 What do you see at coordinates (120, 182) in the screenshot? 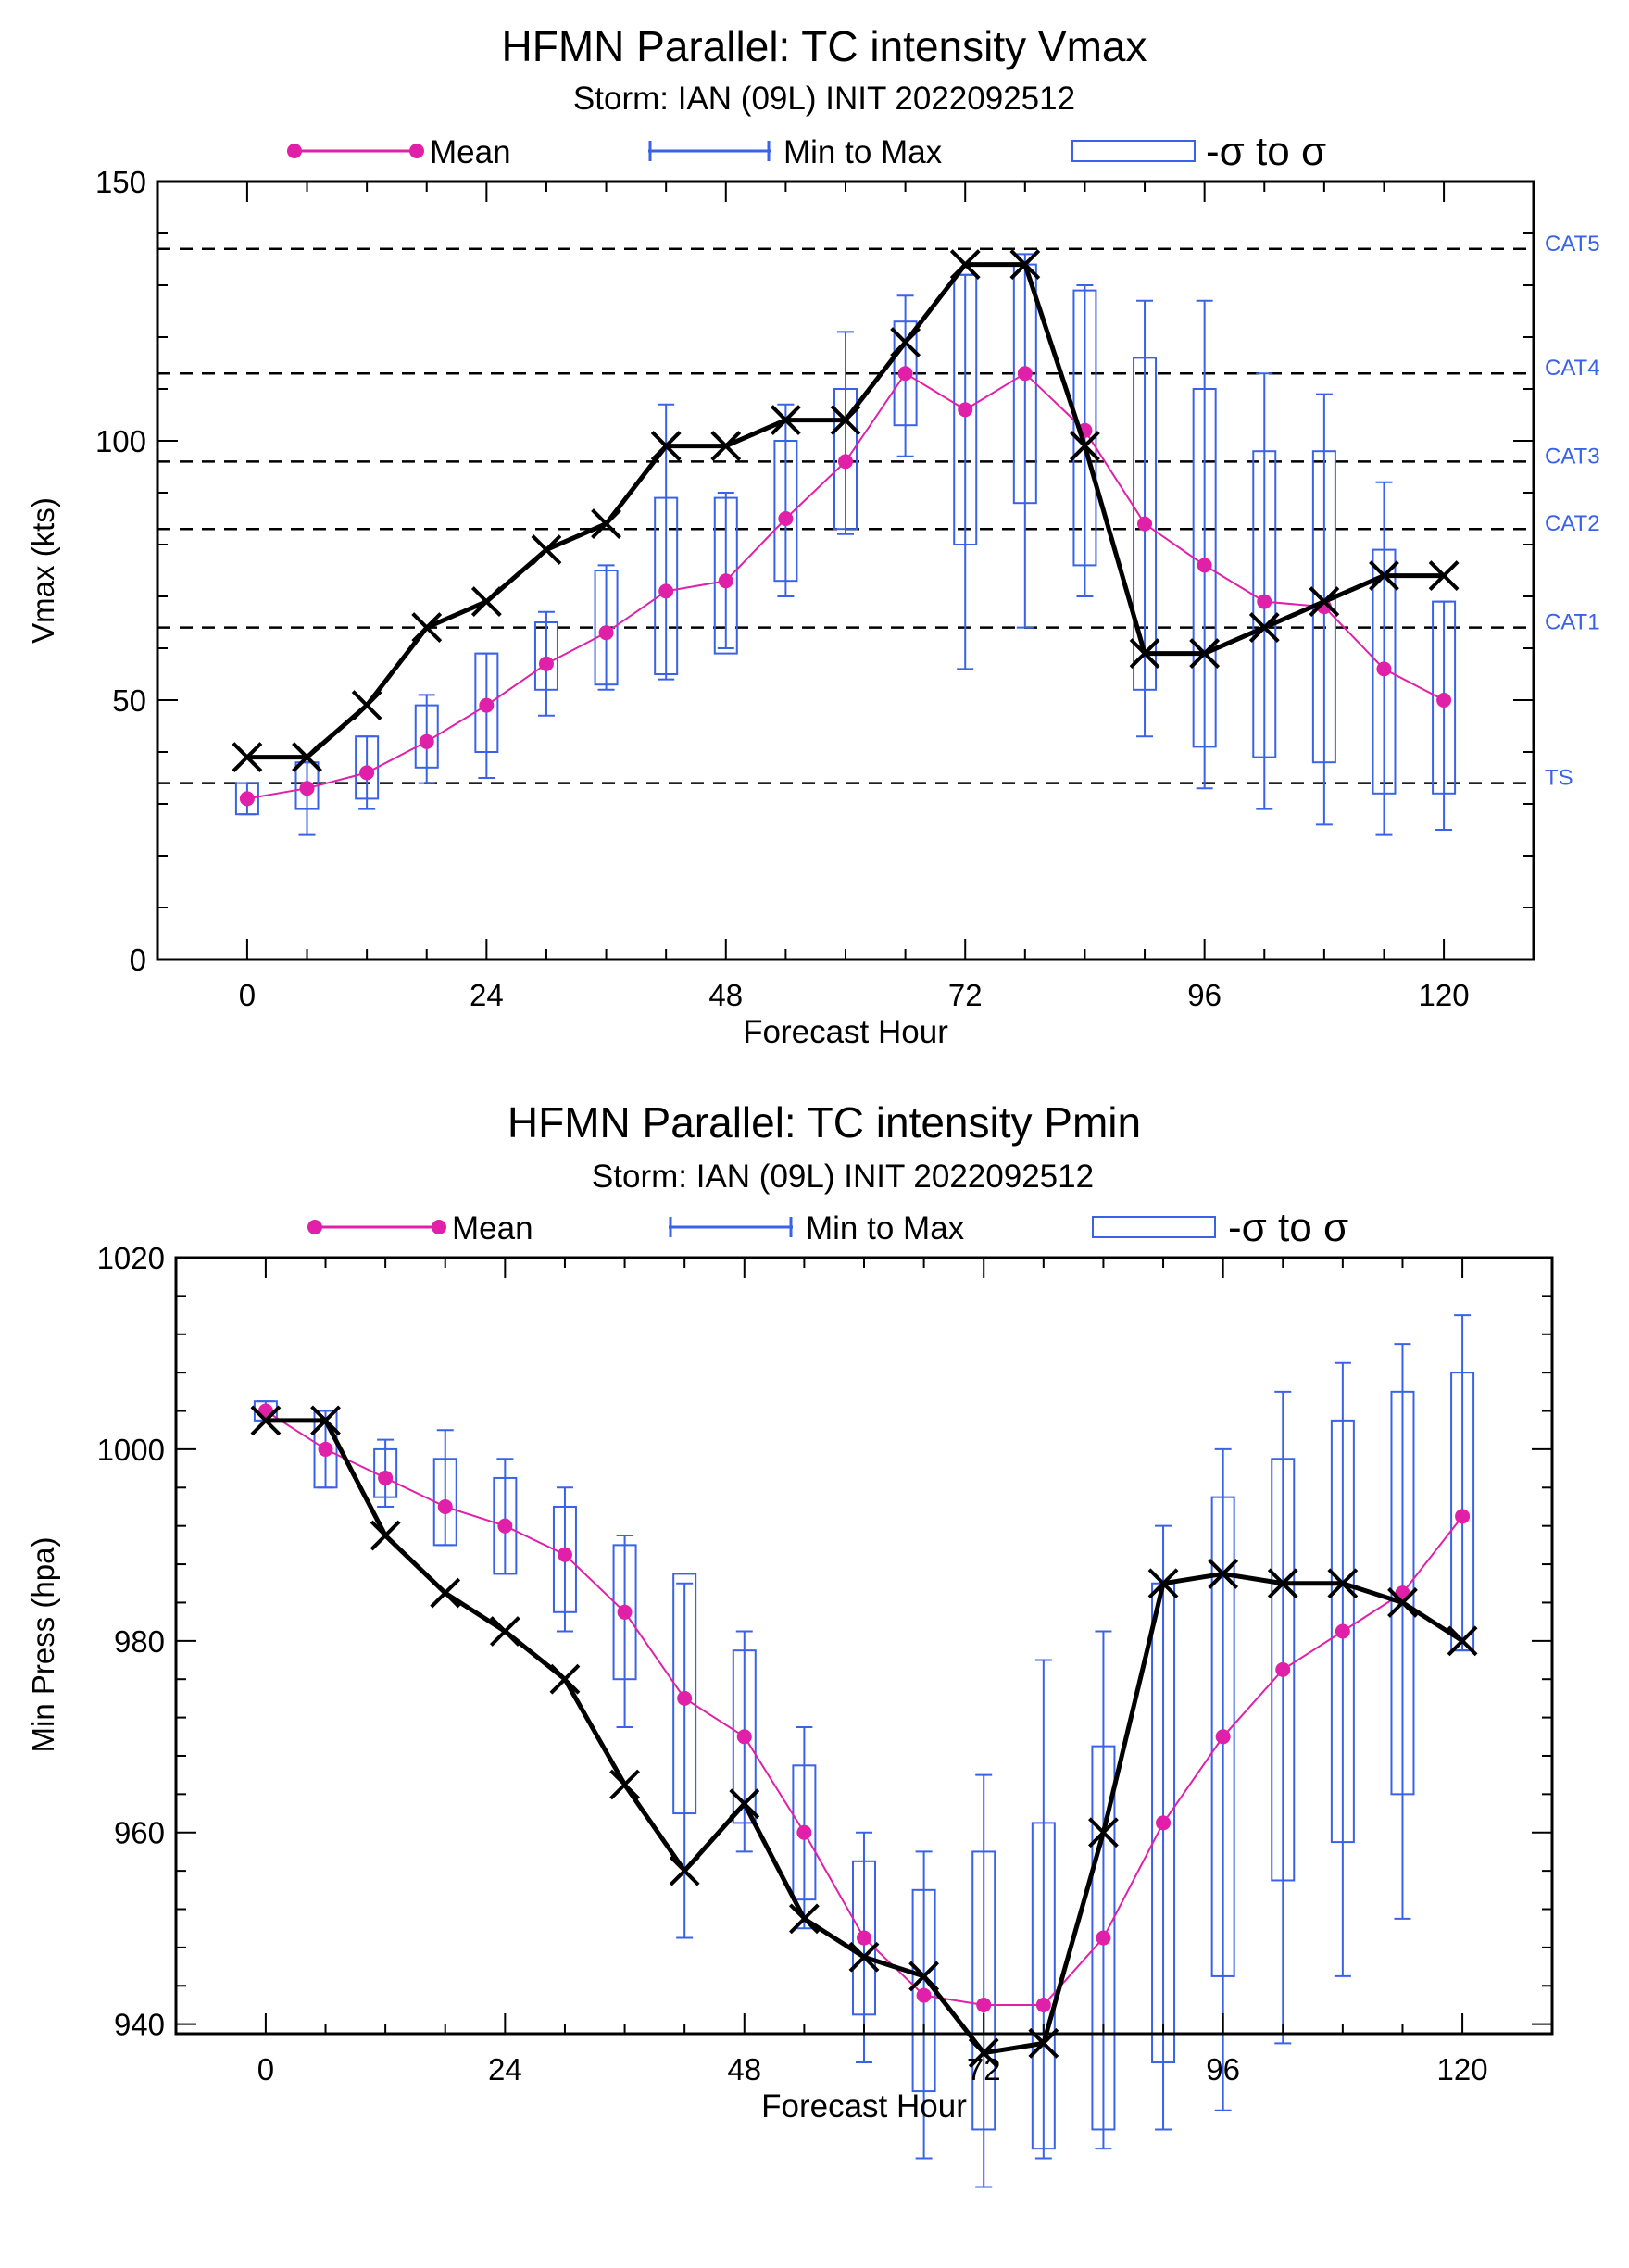
I see `y-tick-label: 150` at bounding box center [120, 182].